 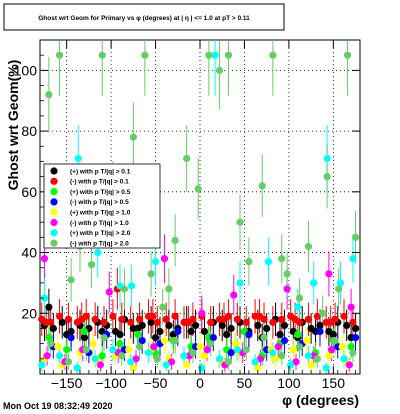 What do you see at coordinates (100, 233) in the screenshot?
I see `legend-label: (+) with p T/|q| > 2.0` at bounding box center [100, 233].